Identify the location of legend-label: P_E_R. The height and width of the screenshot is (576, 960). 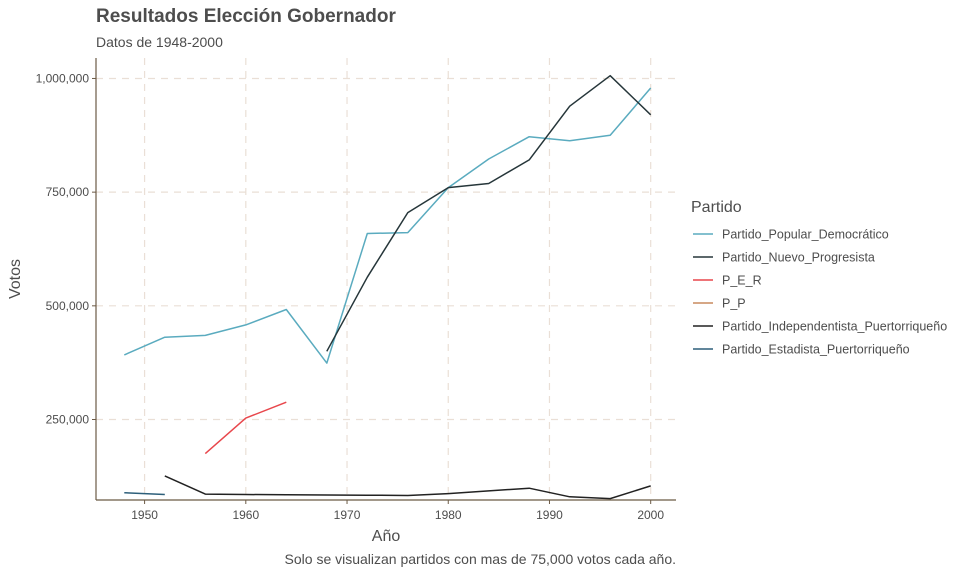
(742, 281).